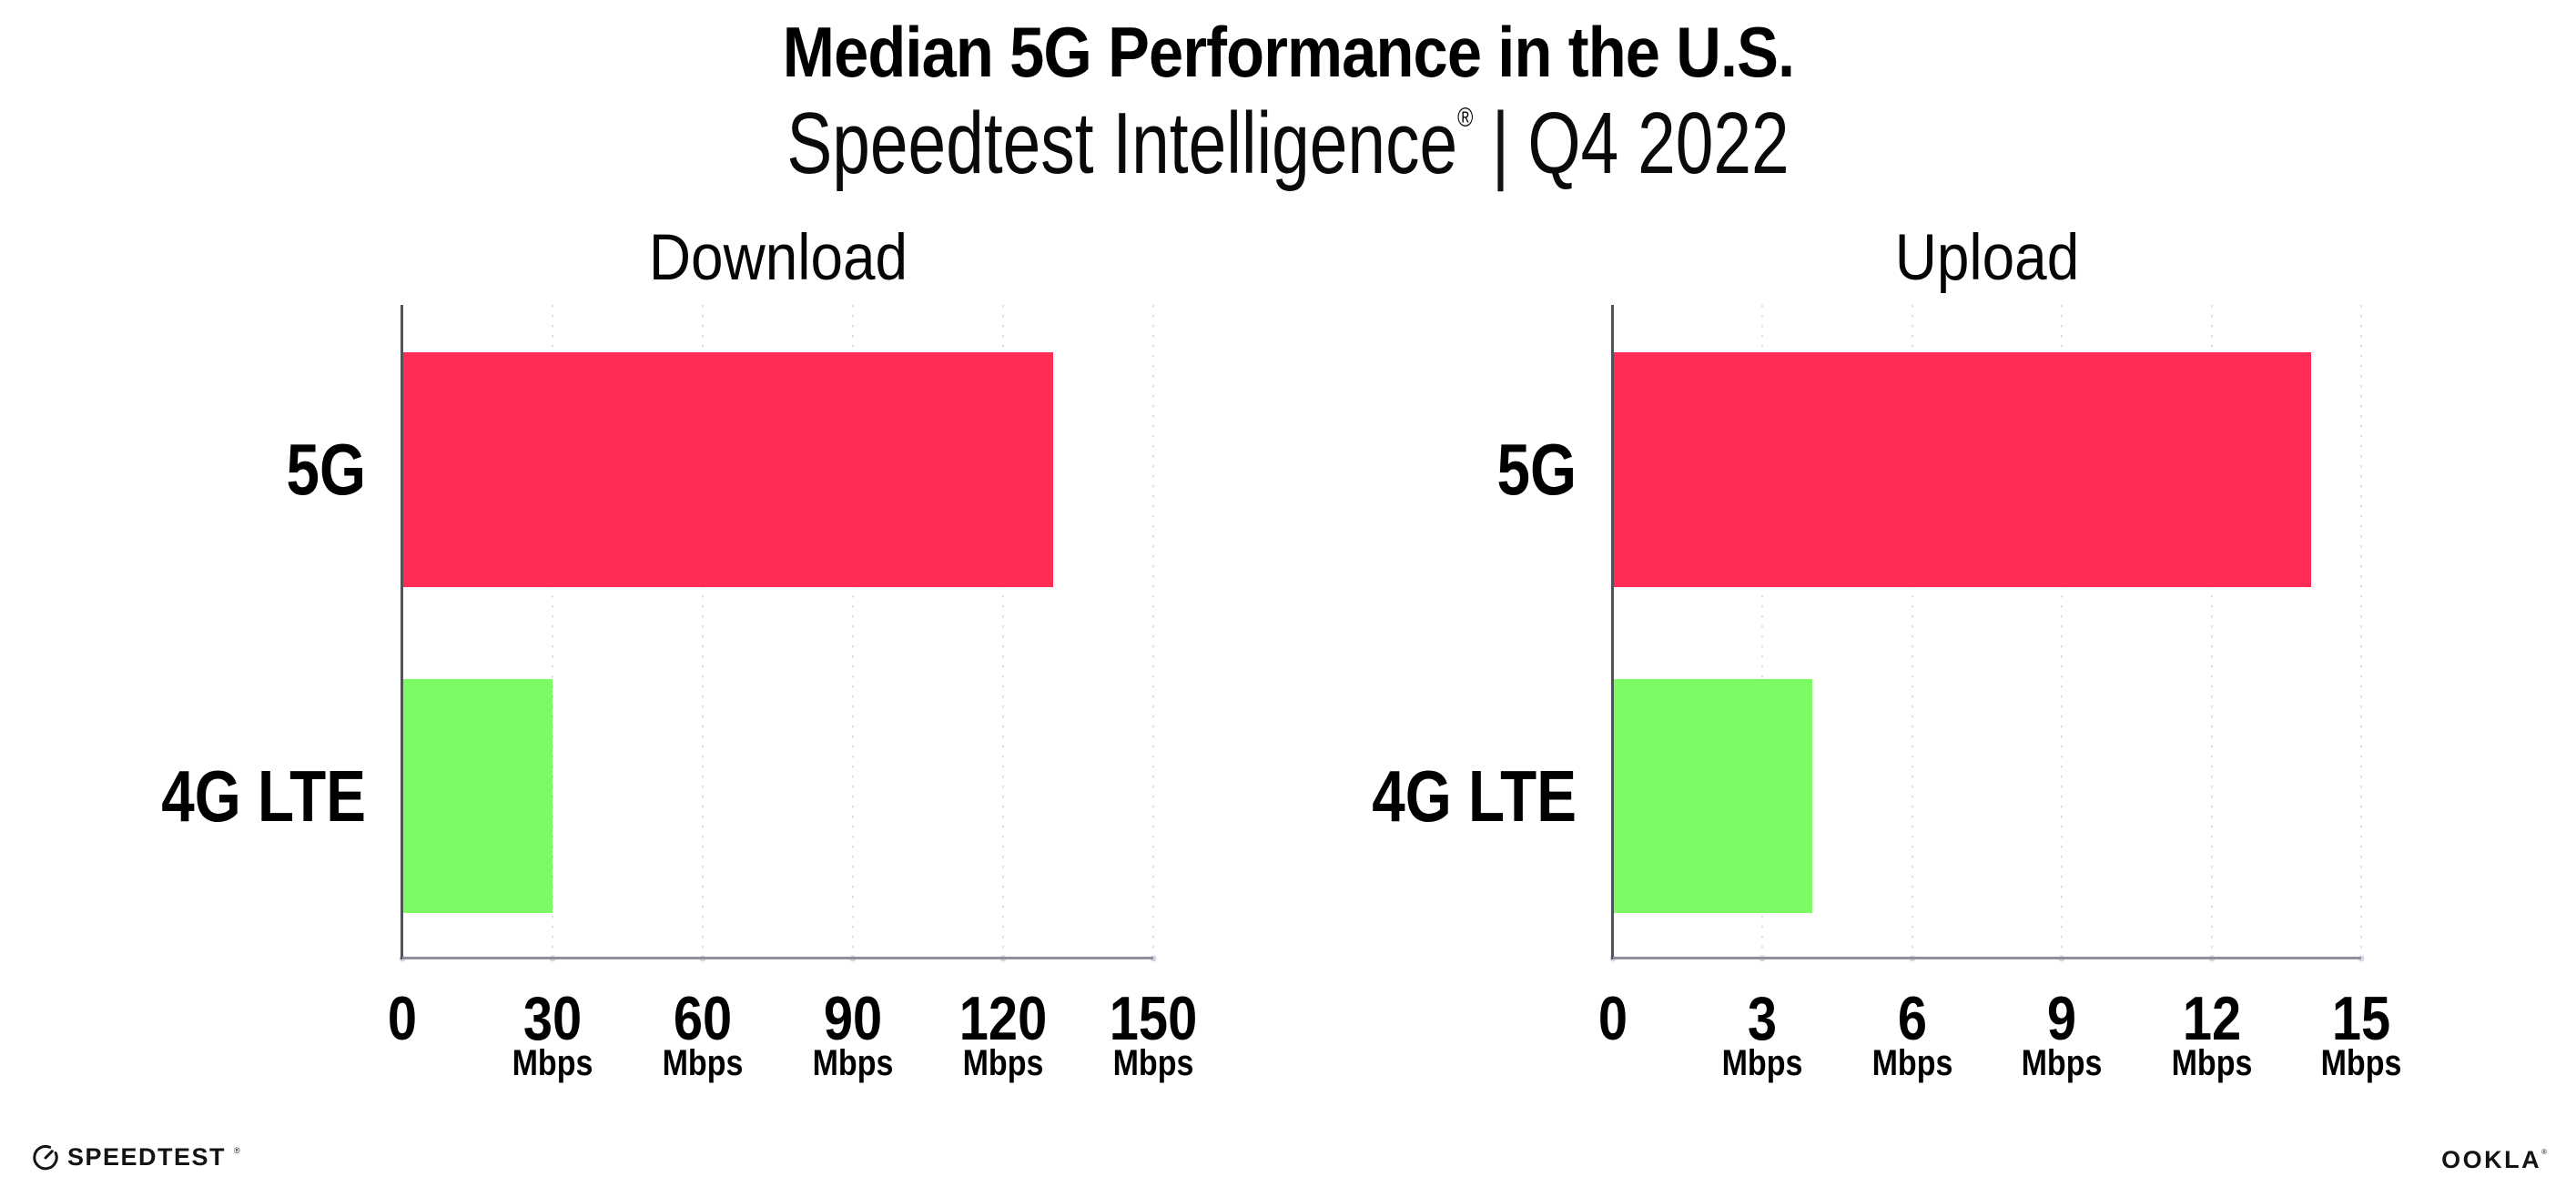 The height and width of the screenshot is (1197, 2576). Describe the element at coordinates (727, 470) in the screenshot. I see `bar-5g-download` at that location.